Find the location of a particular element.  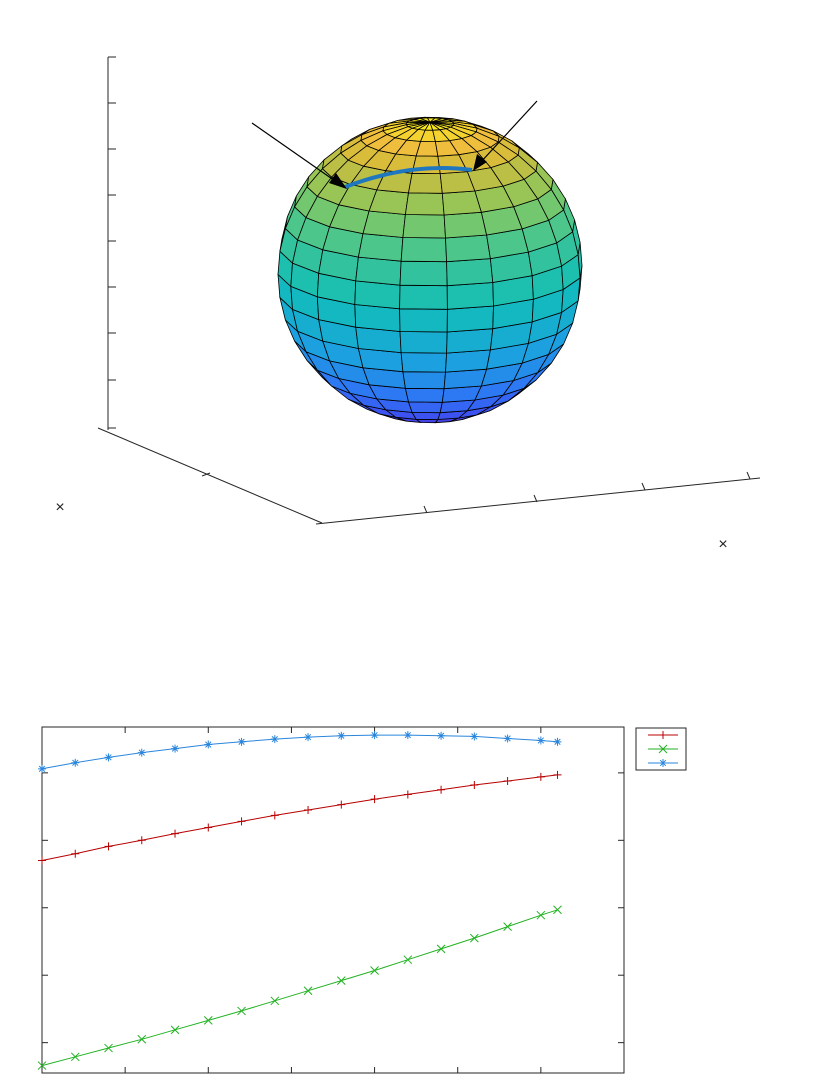

x-axis is located at coordinates (538, 501).